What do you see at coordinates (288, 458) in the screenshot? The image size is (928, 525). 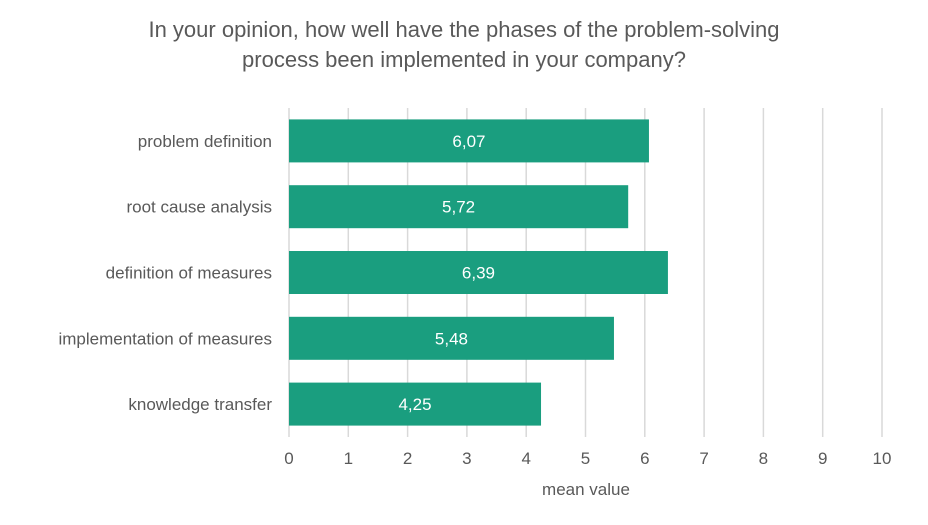 I see `x-tick-label: 0` at bounding box center [288, 458].